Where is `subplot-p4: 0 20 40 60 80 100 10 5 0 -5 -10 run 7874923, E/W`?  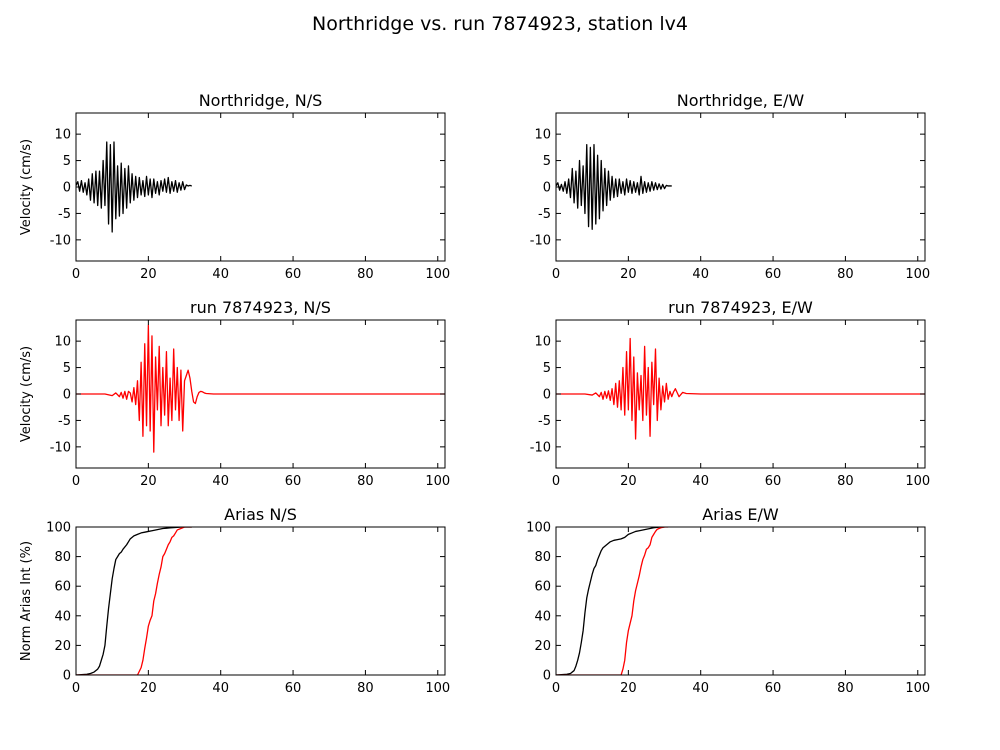 subplot-p4: 0 20 40 60 80 100 10 5 0 -5 -10 run 7874923, E/W is located at coordinates (730, 393).